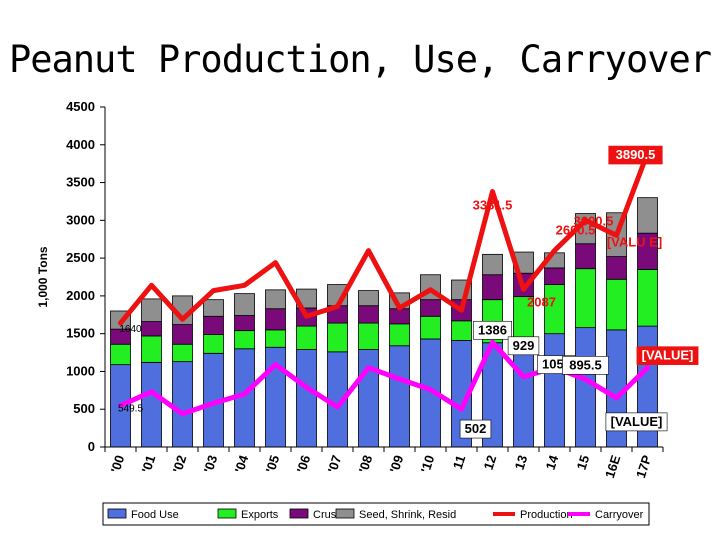 Image resolution: width=720 pixels, height=540 pixels. Describe the element at coordinates (80, 295) in the screenshot. I see `y-tick-label-2000: 2000` at that location.